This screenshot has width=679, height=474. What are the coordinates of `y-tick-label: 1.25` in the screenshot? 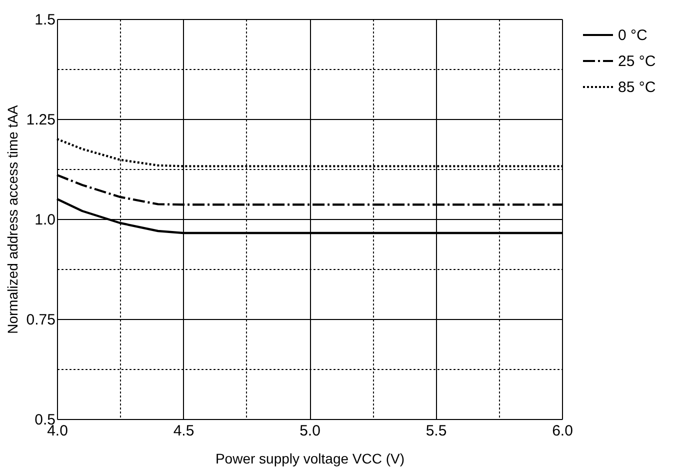 It's located at (41, 120).